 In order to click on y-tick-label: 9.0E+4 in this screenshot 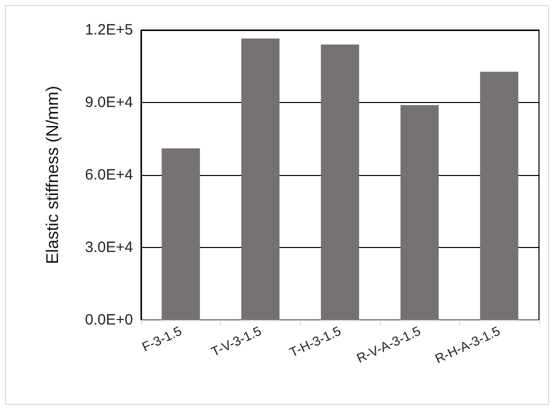, I will do `click(109, 102)`.